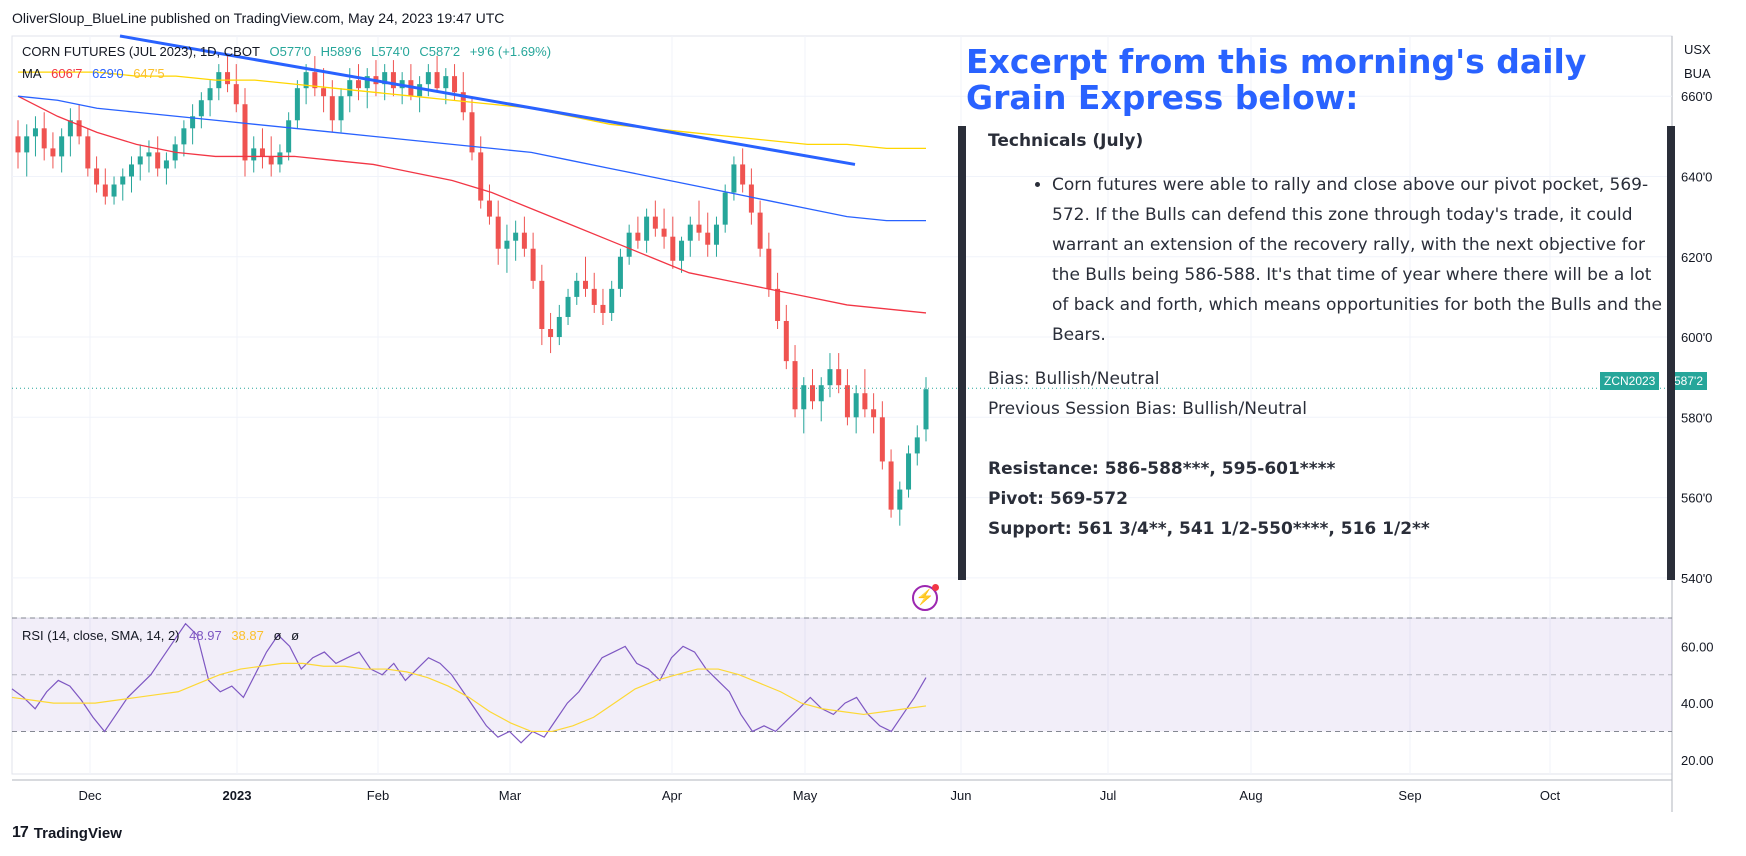  What do you see at coordinates (1697, 646) in the screenshot?
I see `rsi-tick-label: 60.00` at bounding box center [1697, 646].